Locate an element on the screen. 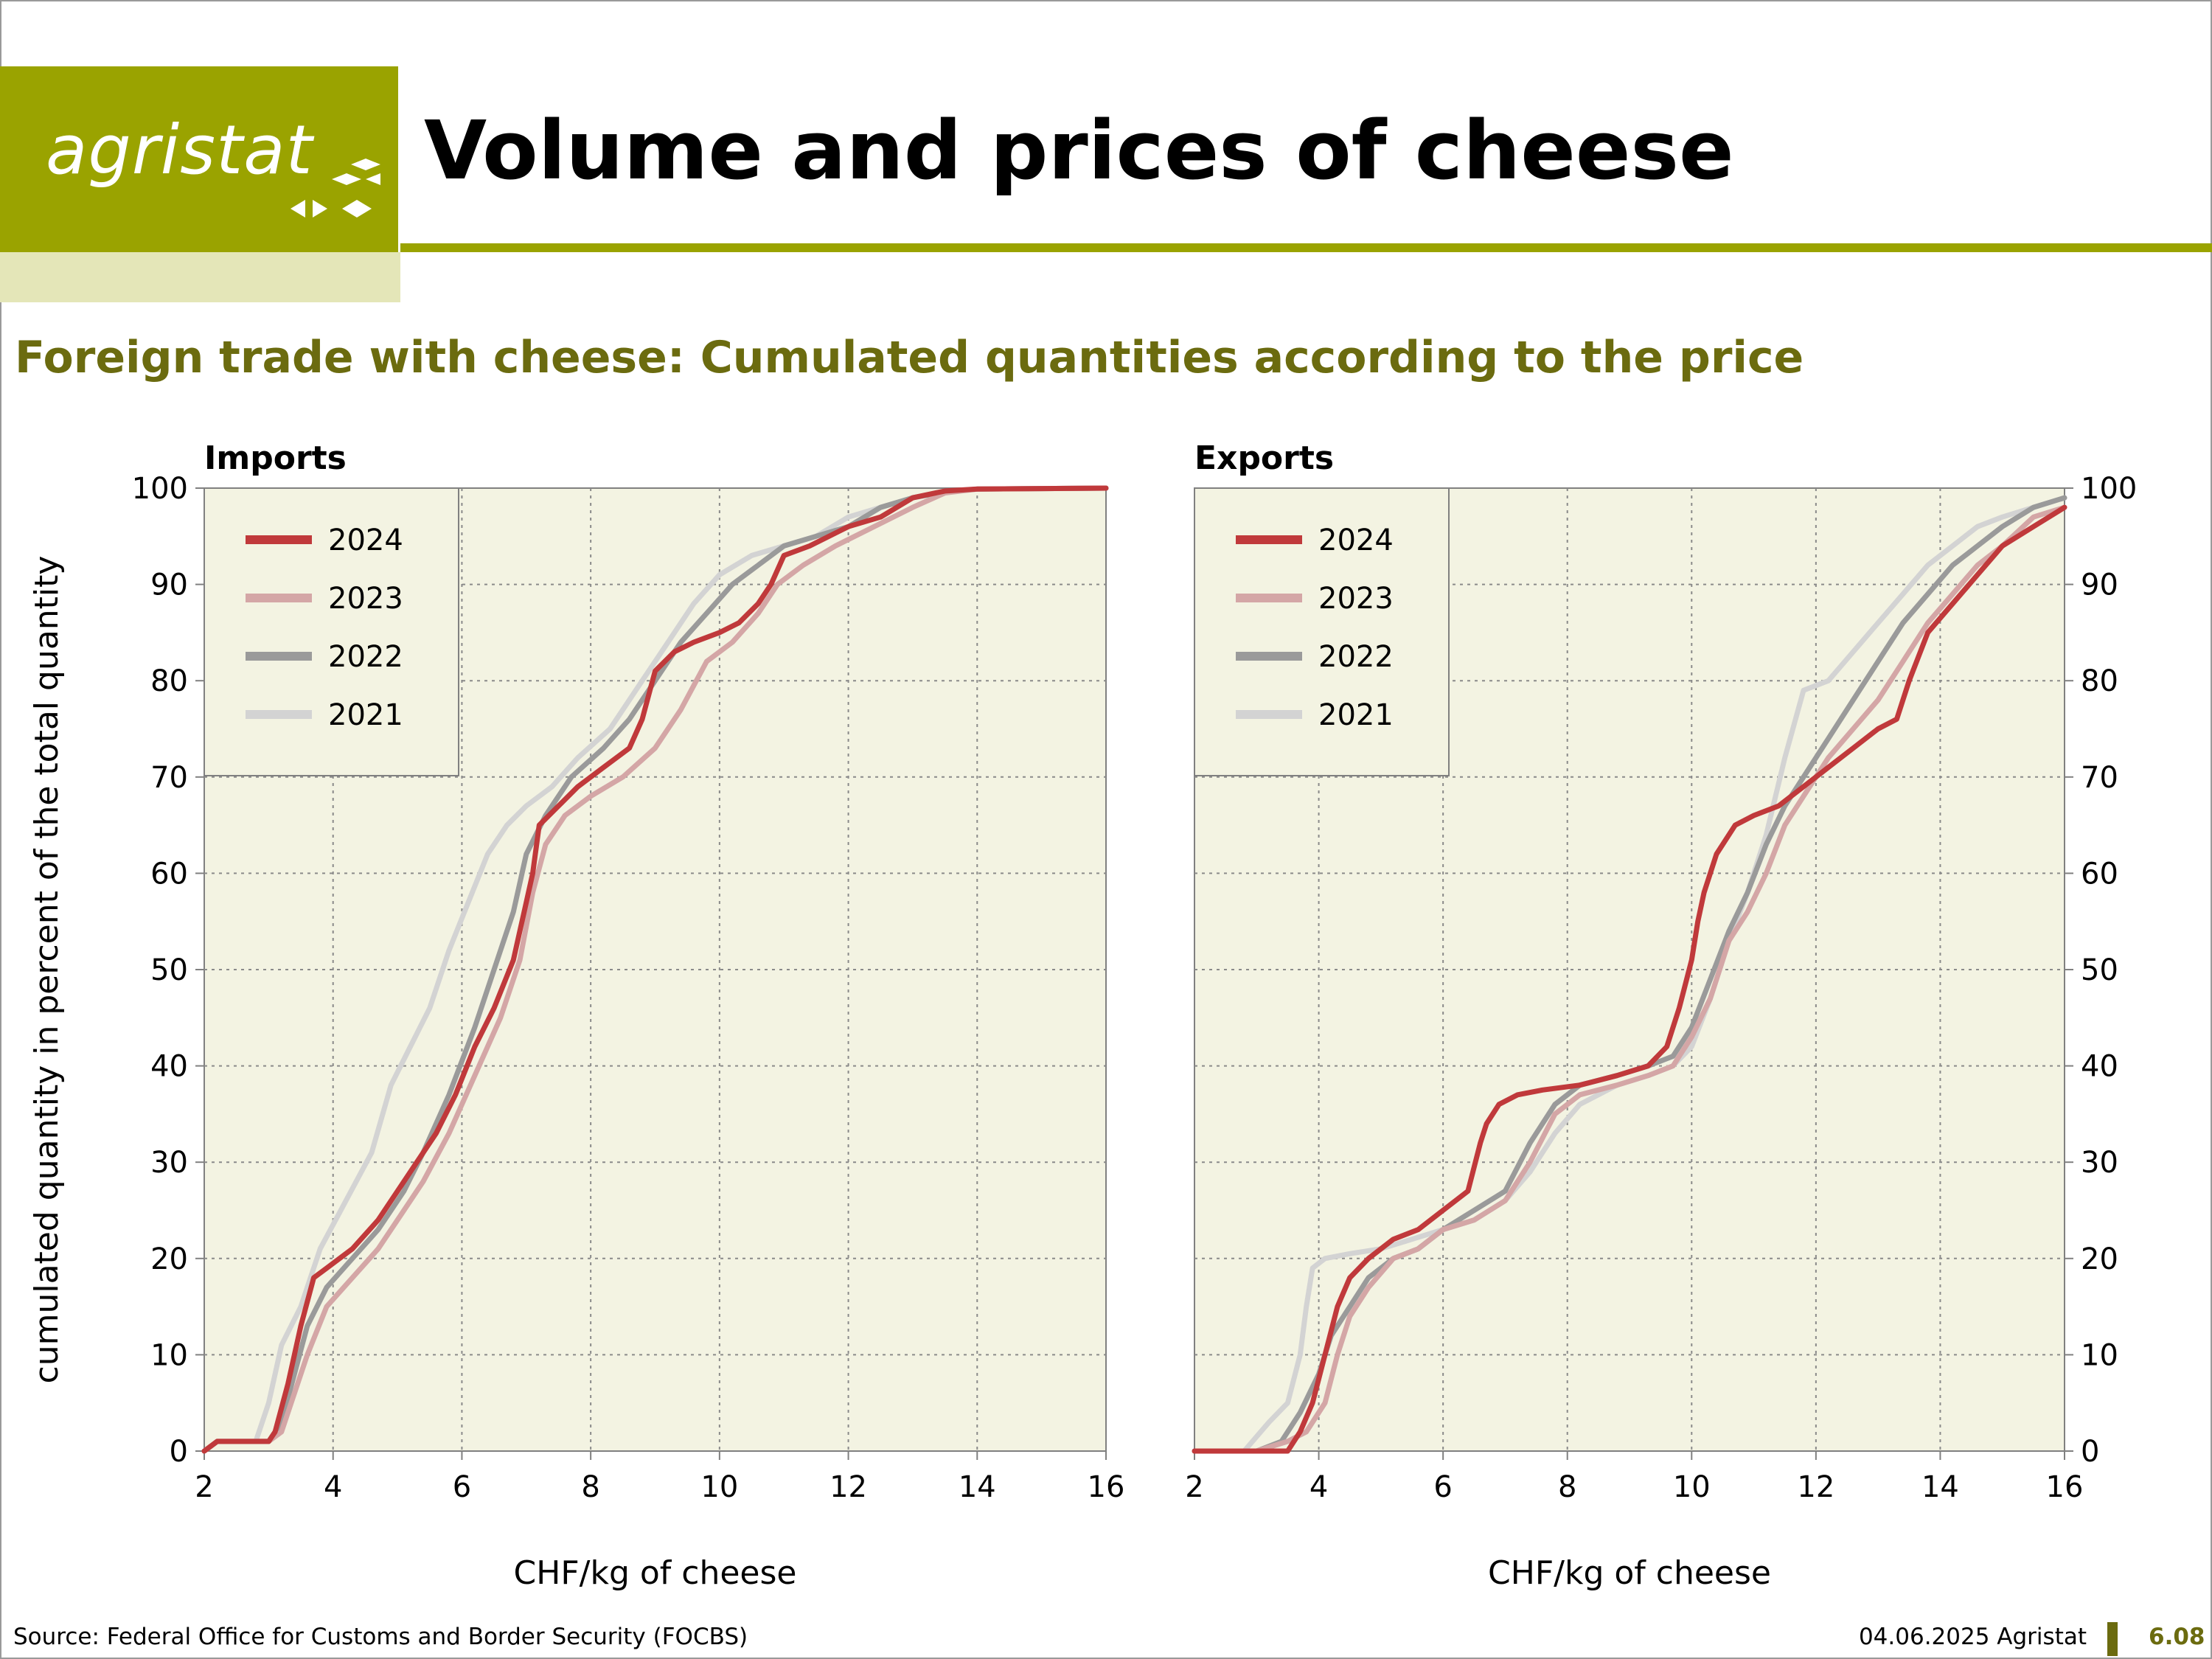 The width and height of the screenshot is (2212, 1659). exports-x-tick-label: 10 is located at coordinates (1692, 1487).